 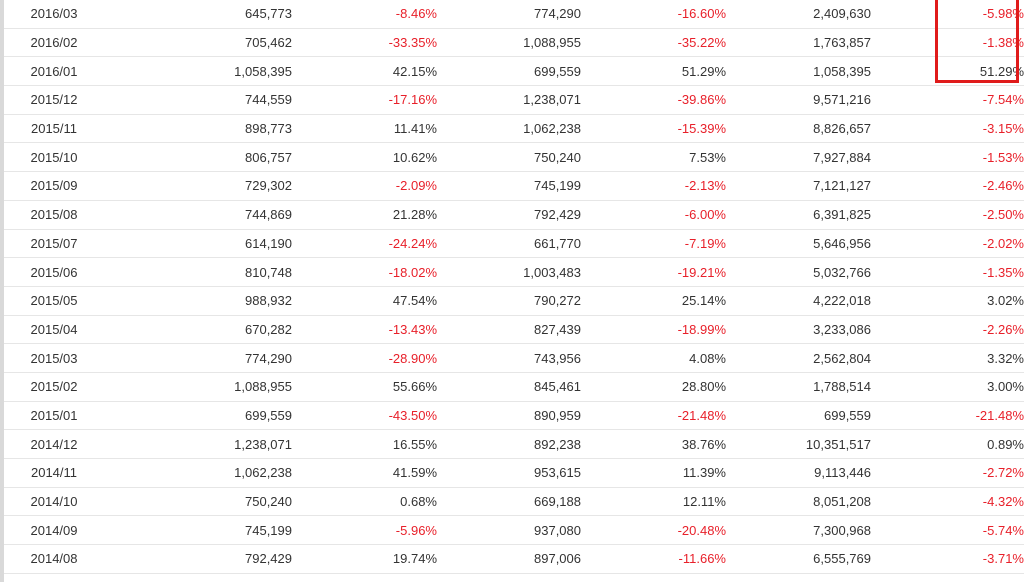 What do you see at coordinates (54, 186) in the screenshot?
I see `cell-date: 2015/09` at bounding box center [54, 186].